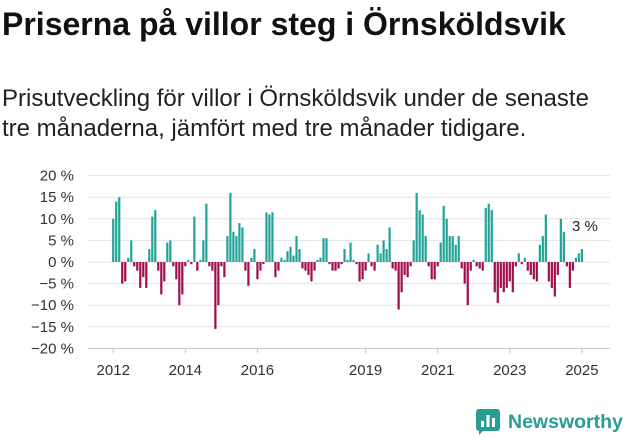 The height and width of the screenshot is (439, 631). What do you see at coordinates (56, 284) in the screenshot?
I see `y-tick-label: −5 %` at bounding box center [56, 284].